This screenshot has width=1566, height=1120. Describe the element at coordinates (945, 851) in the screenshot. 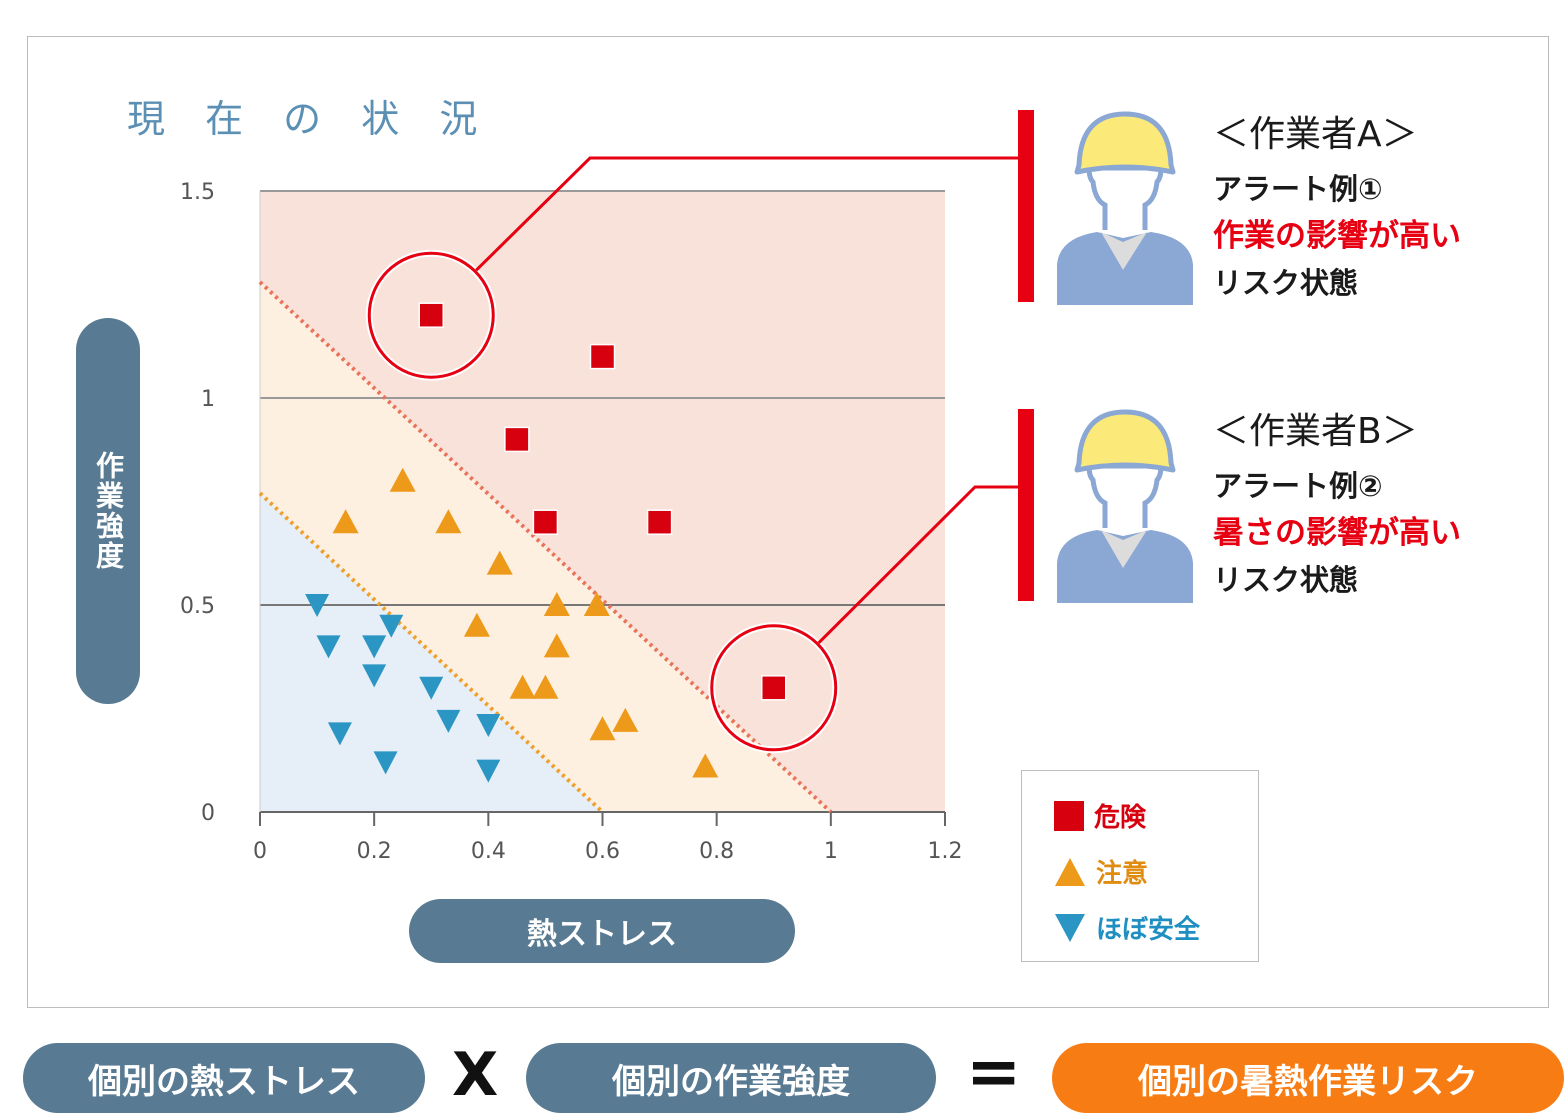

I see `x-tick-label: 1.2` at that location.